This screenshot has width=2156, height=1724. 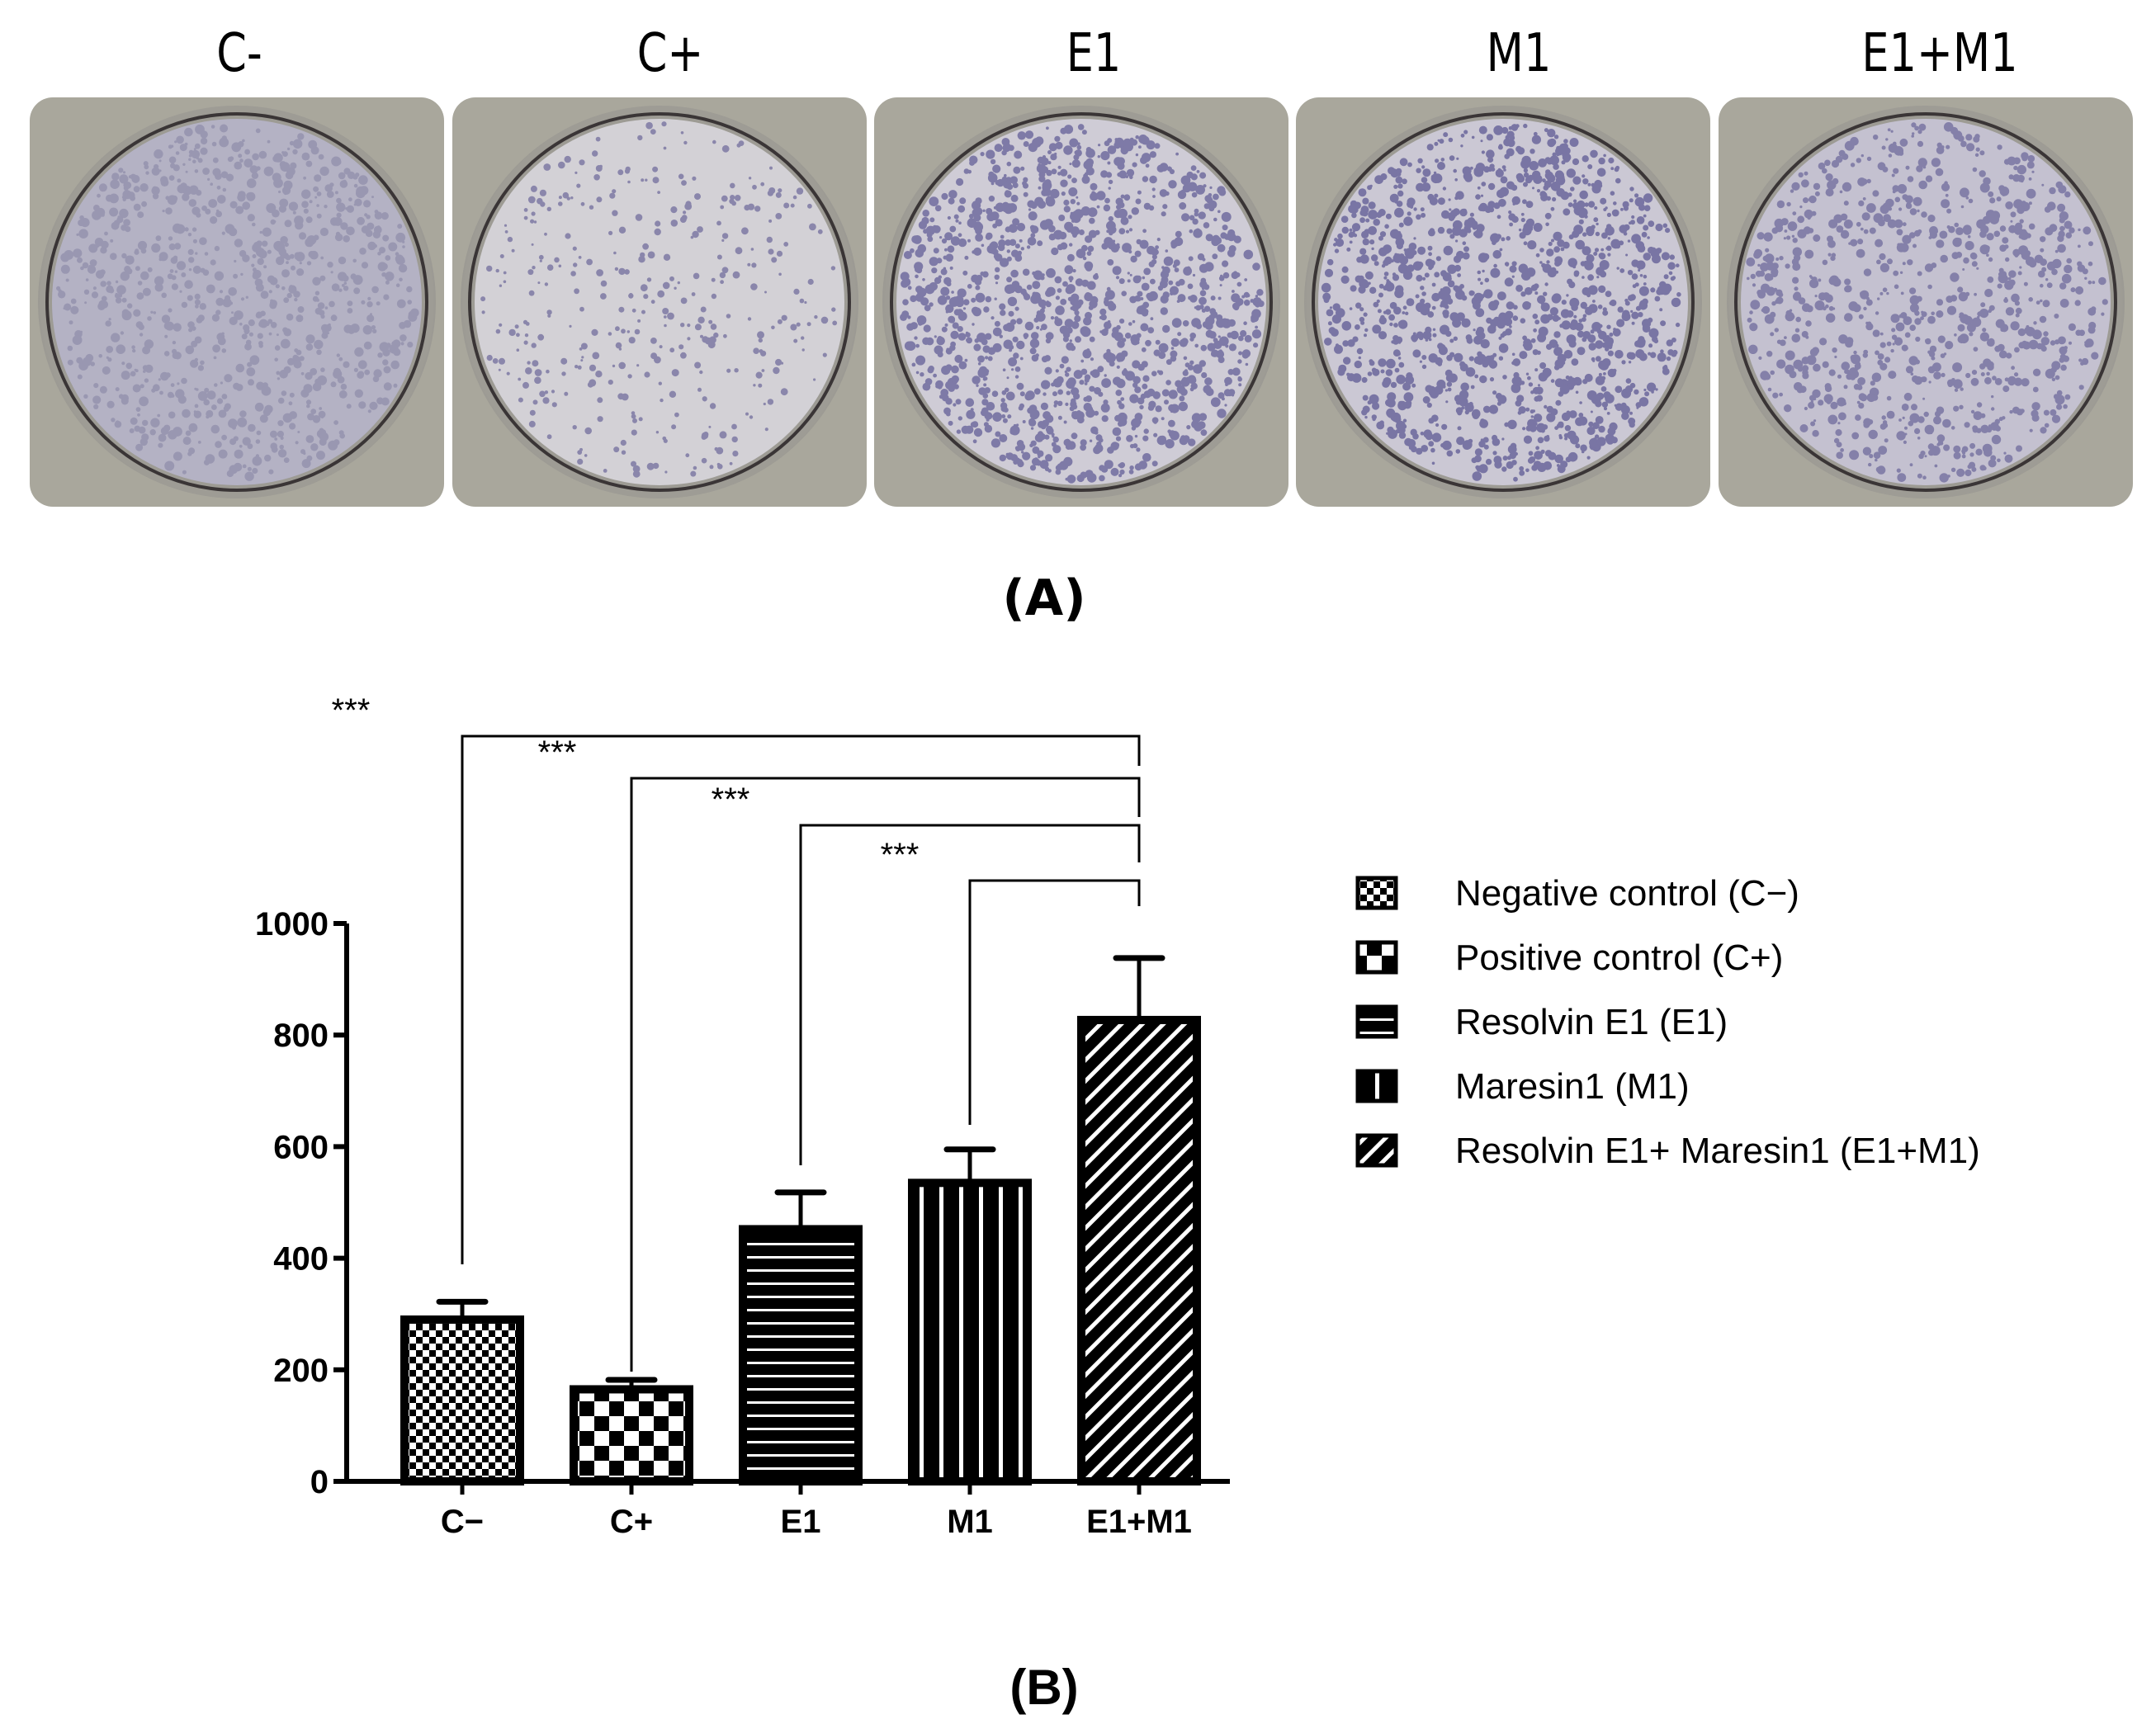 What do you see at coordinates (1926, 302) in the screenshot?
I see `well-photo-e1-m1` at bounding box center [1926, 302].